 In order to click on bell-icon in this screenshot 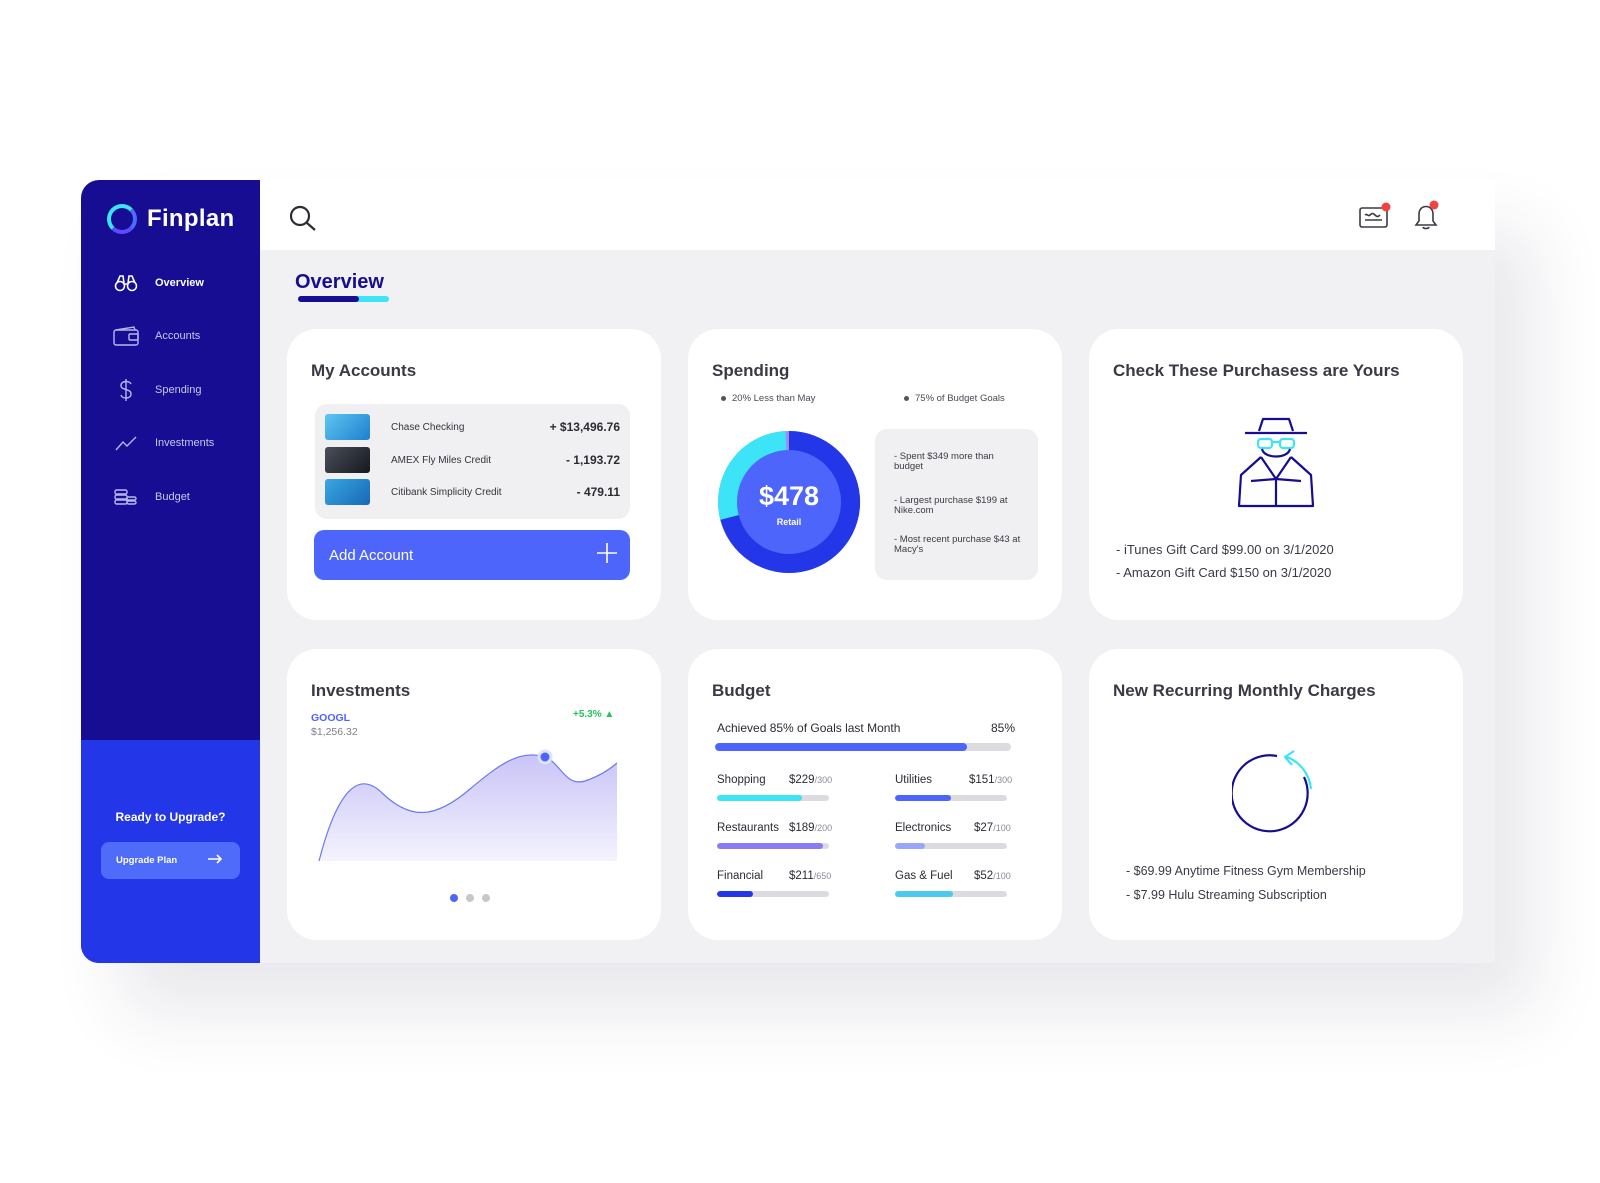, I will do `click(1426, 218)`.